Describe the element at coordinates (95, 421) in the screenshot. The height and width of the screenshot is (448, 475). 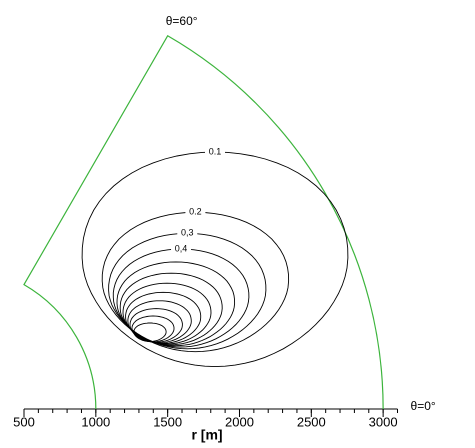
I see `x-tick-label: 1000` at that location.